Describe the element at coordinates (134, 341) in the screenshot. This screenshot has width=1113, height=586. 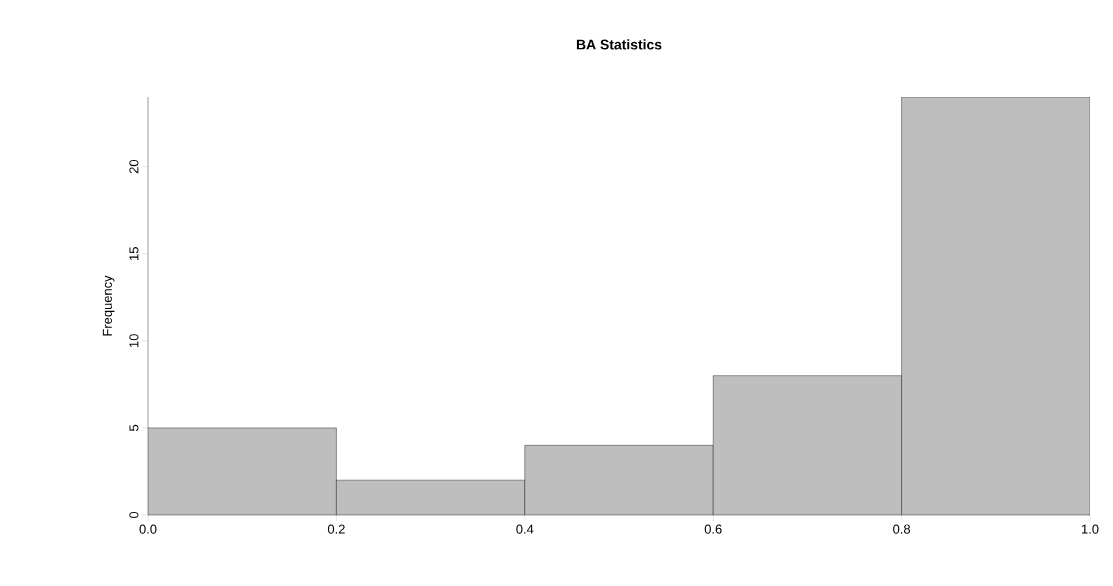
I see `y-tick-label: 10` at that location.